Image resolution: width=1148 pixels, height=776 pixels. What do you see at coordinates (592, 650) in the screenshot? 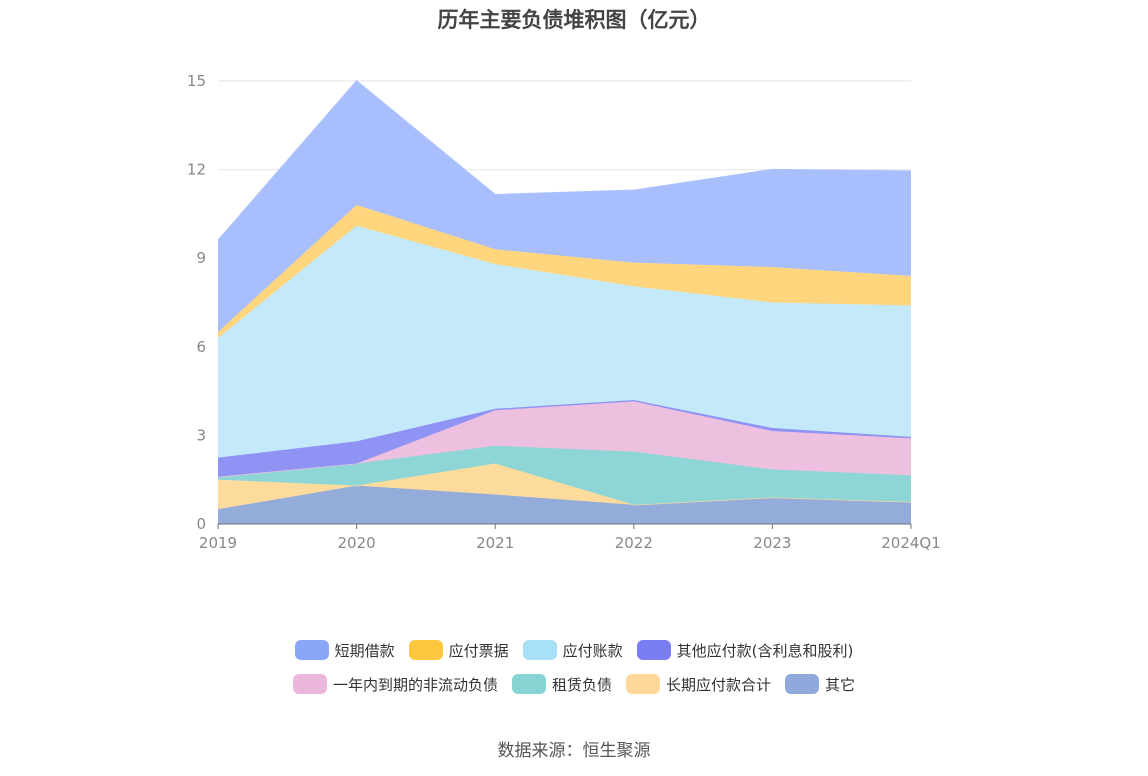
I see `legend-label: 应付账款` at bounding box center [592, 650].